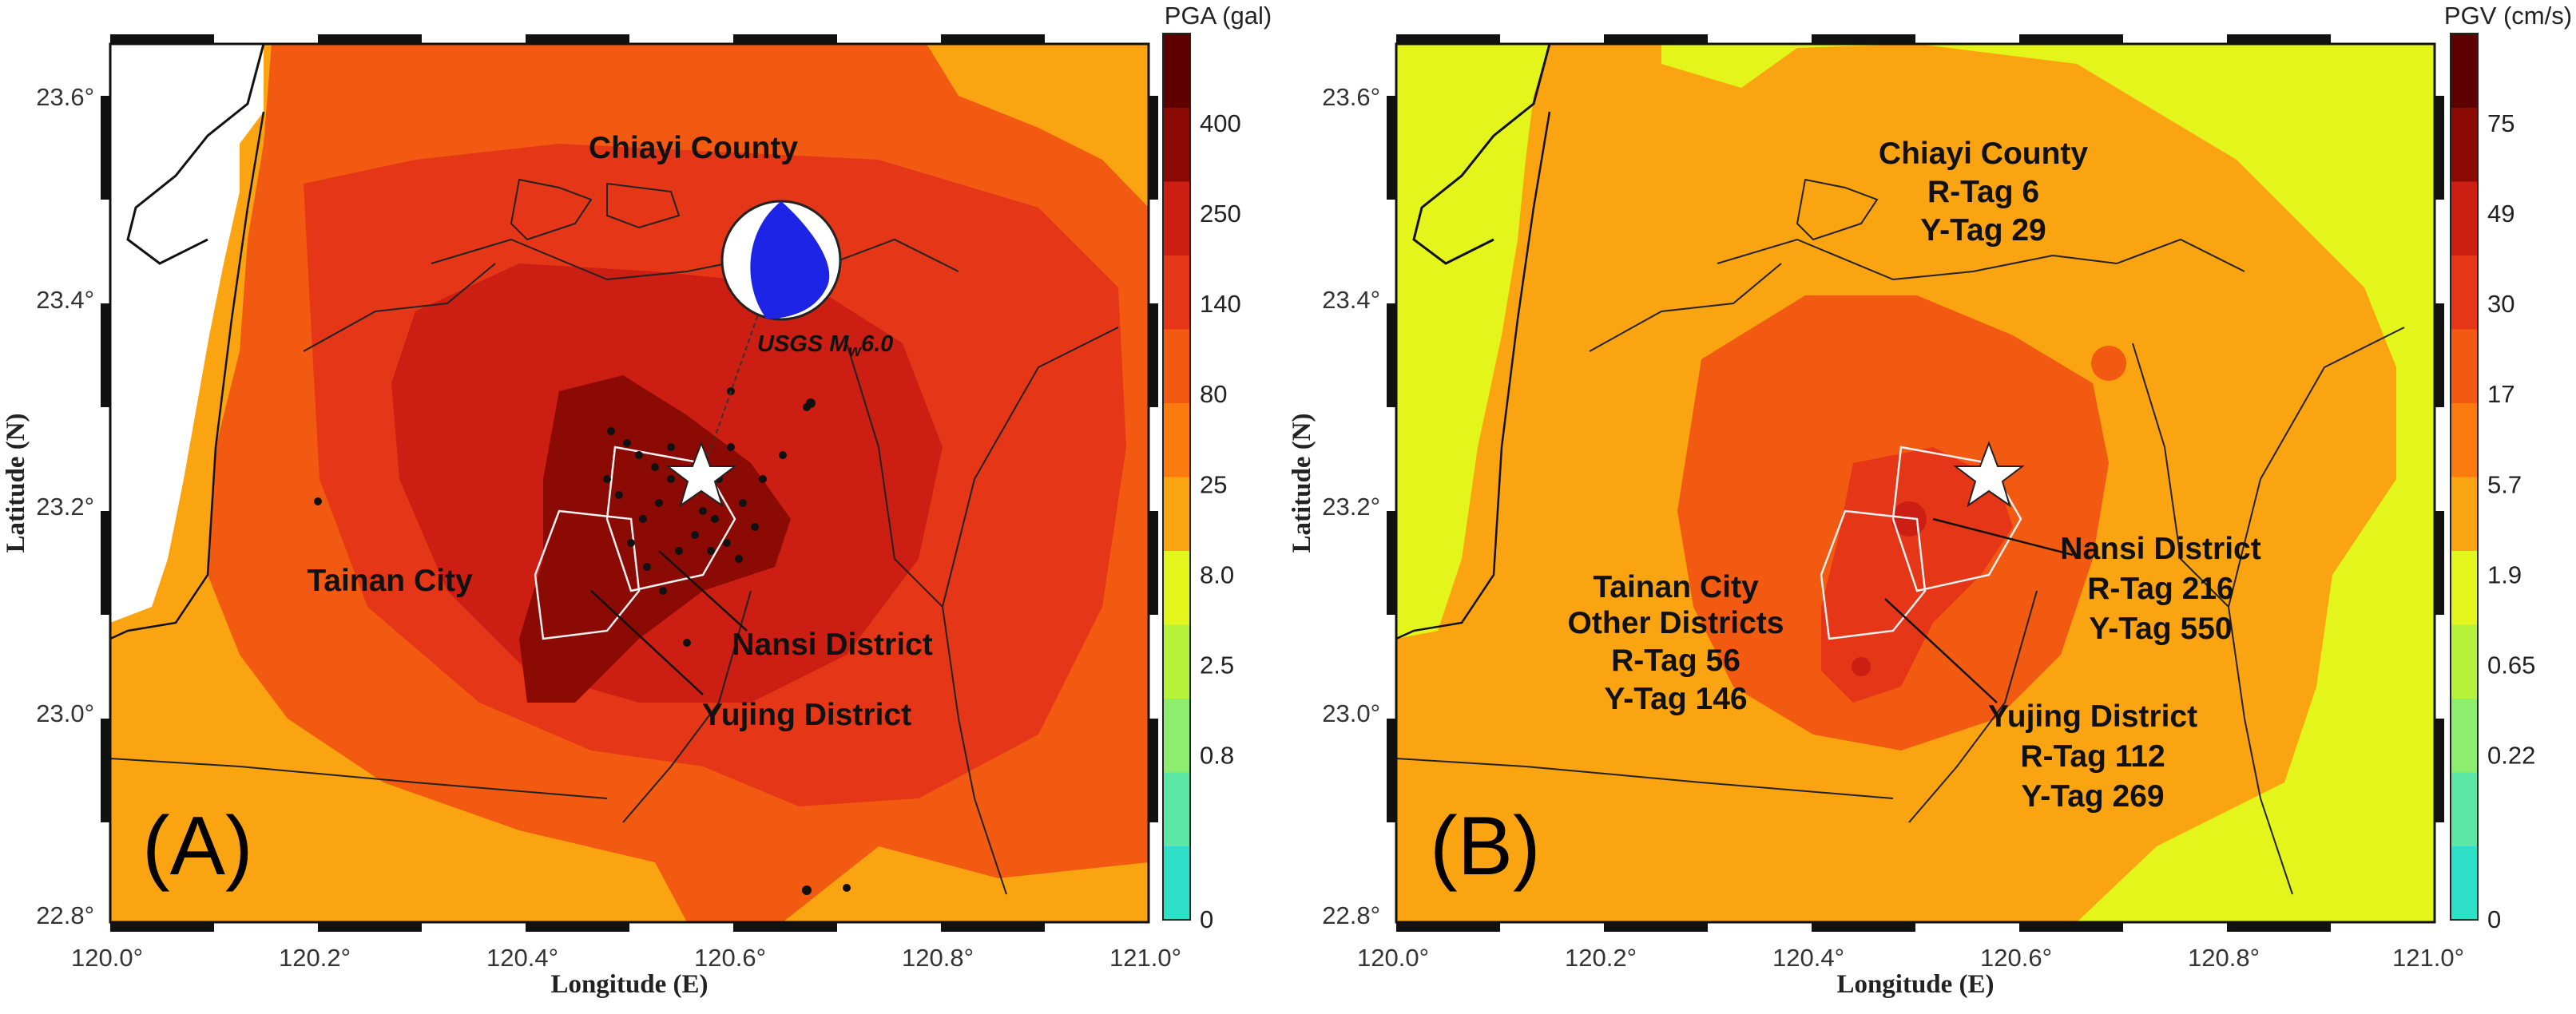 This screenshot has width=2576, height=1014. I want to click on label-nansi-ytag: Y-Tag 550, so click(2160, 629).